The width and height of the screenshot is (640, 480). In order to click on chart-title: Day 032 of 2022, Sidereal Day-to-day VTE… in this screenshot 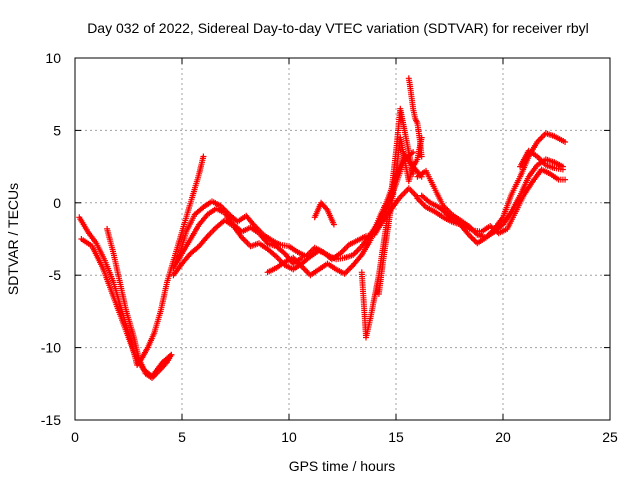, I will do `click(338, 28)`.